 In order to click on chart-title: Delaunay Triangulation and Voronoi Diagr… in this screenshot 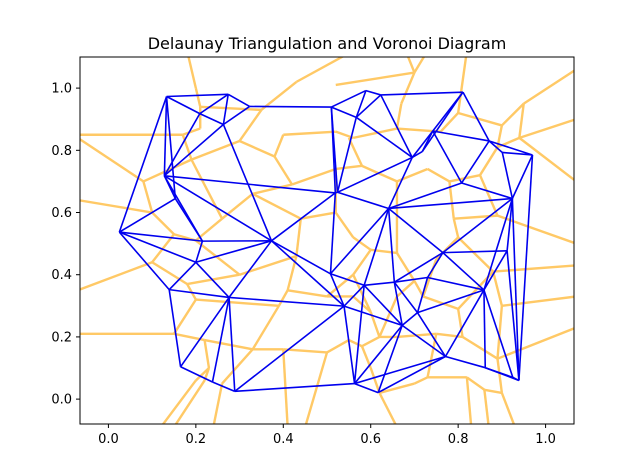, I will do `click(327, 43)`.